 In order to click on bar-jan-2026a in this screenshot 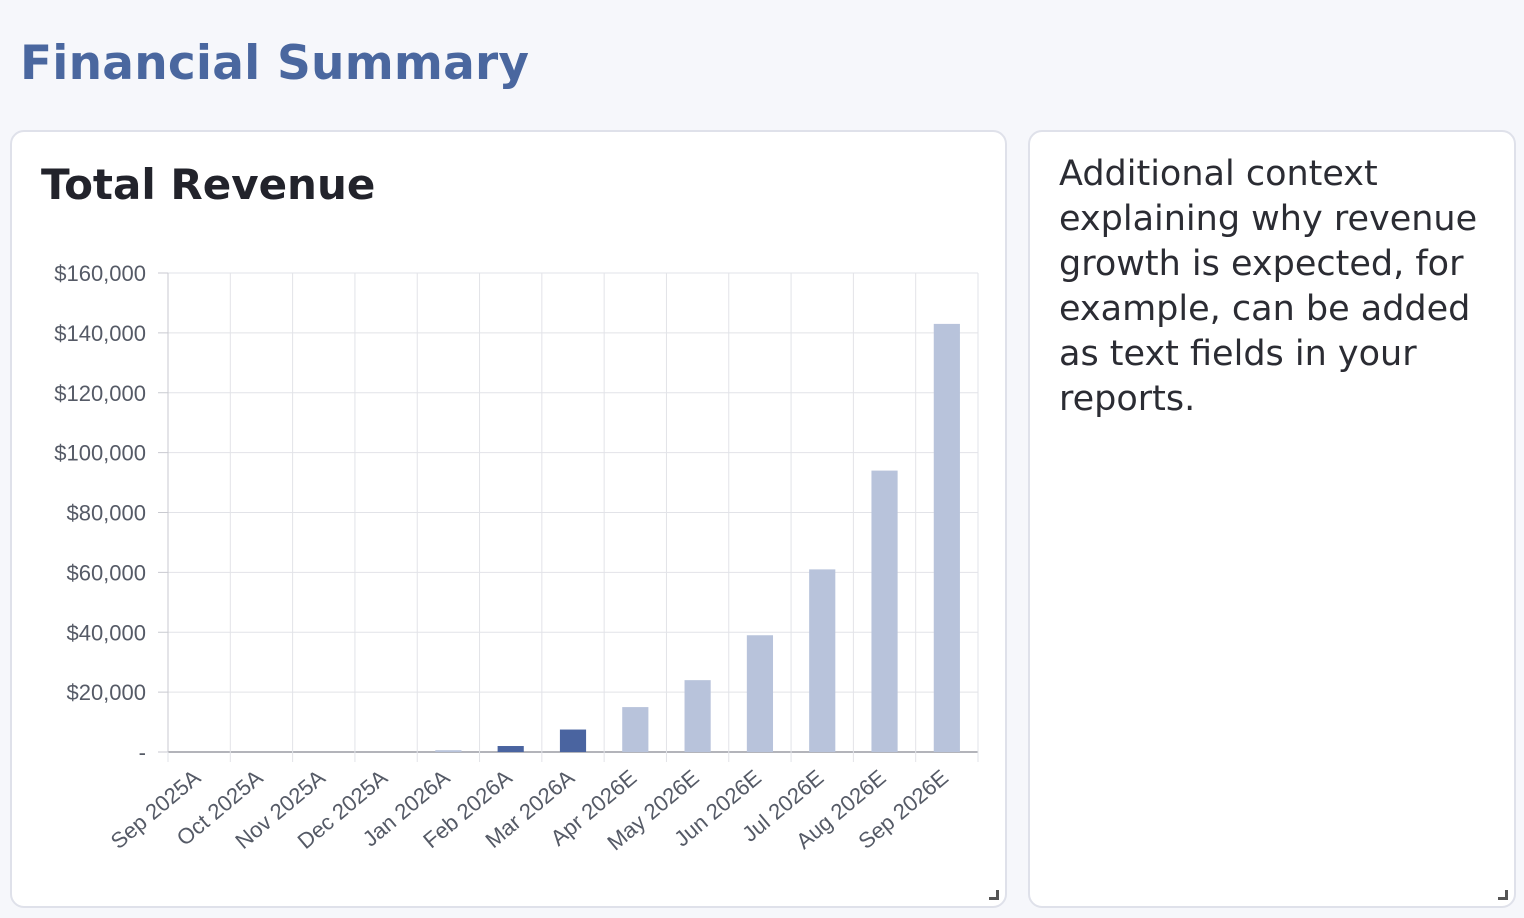, I will do `click(448, 751)`.